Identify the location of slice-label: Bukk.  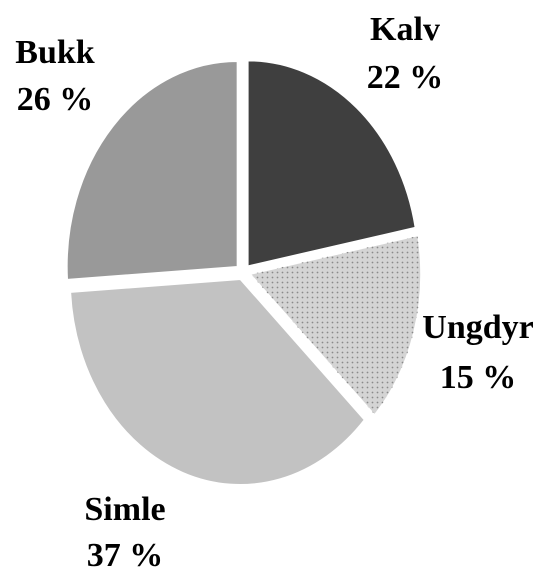
(54, 52).